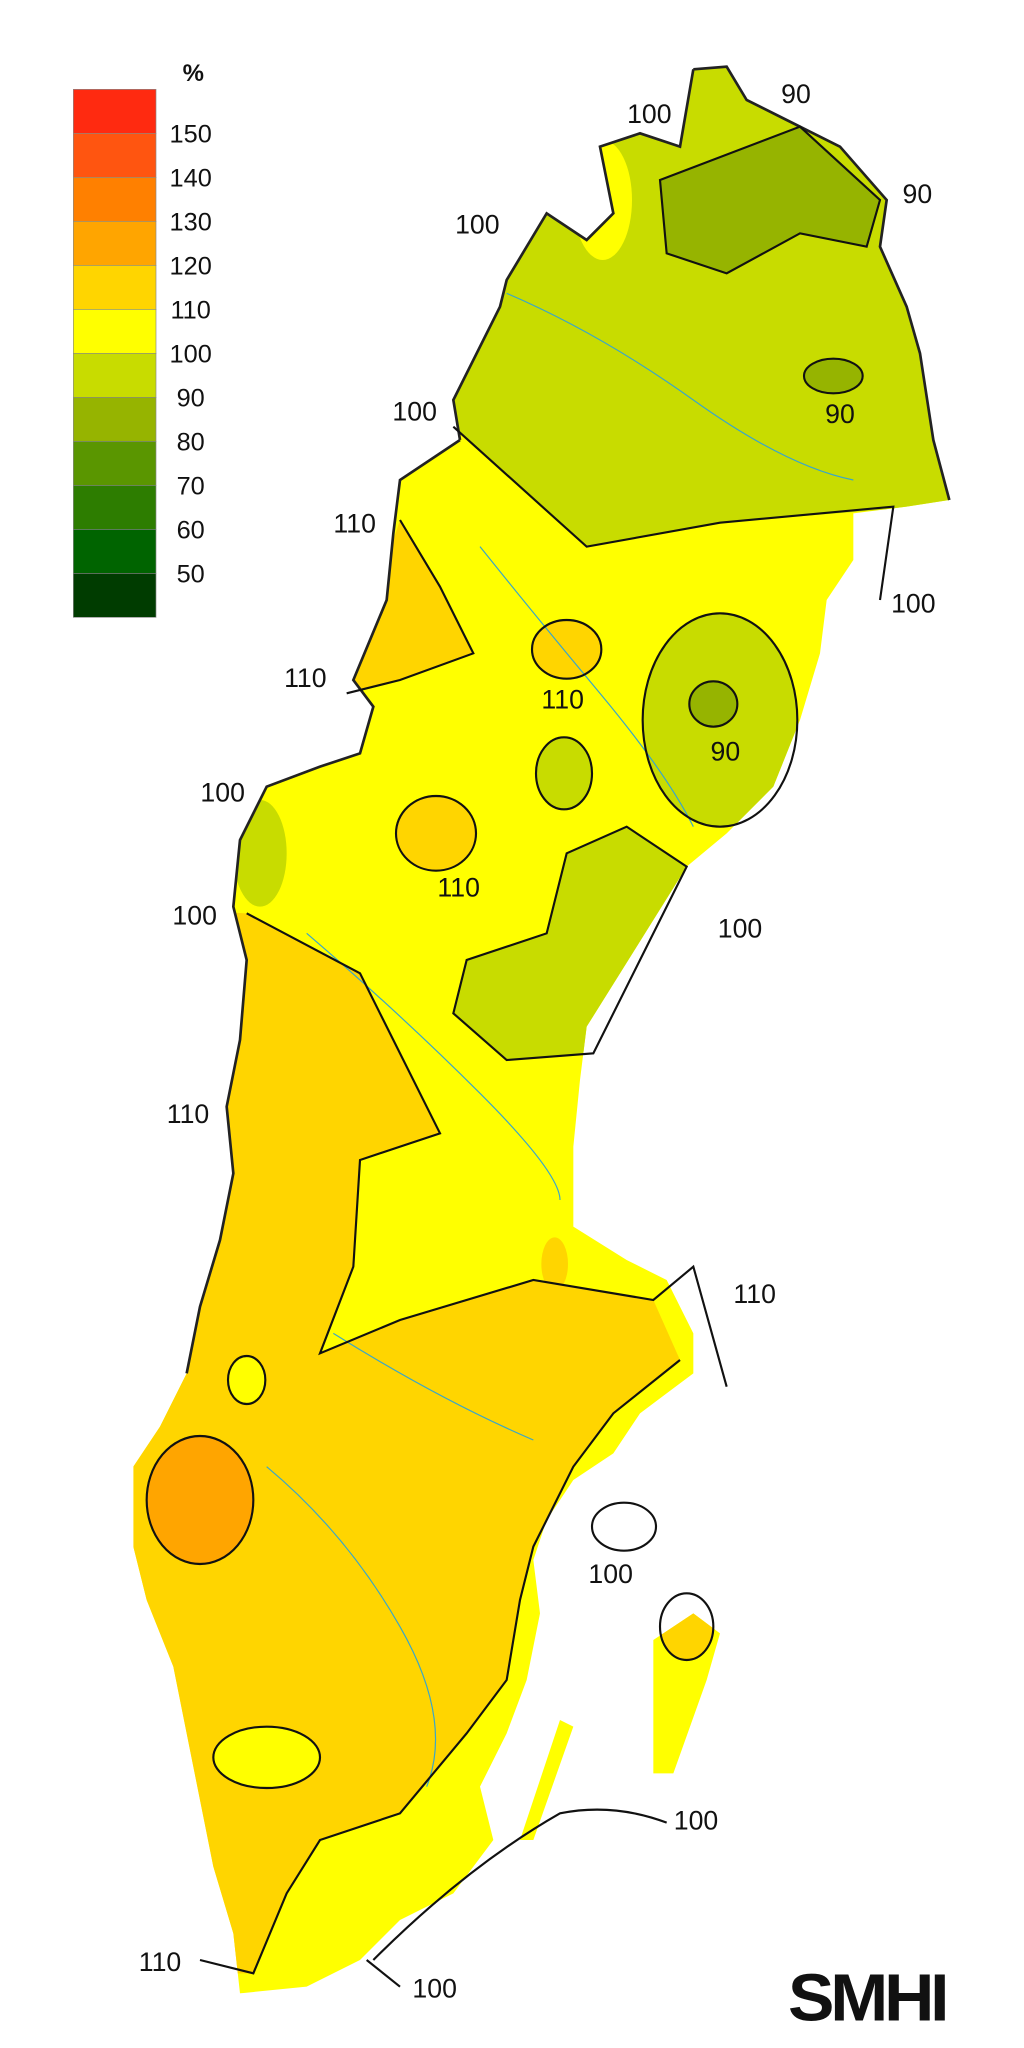 The width and height of the screenshot is (1024, 2048). I want to click on legend-label: 120, so click(191, 267).